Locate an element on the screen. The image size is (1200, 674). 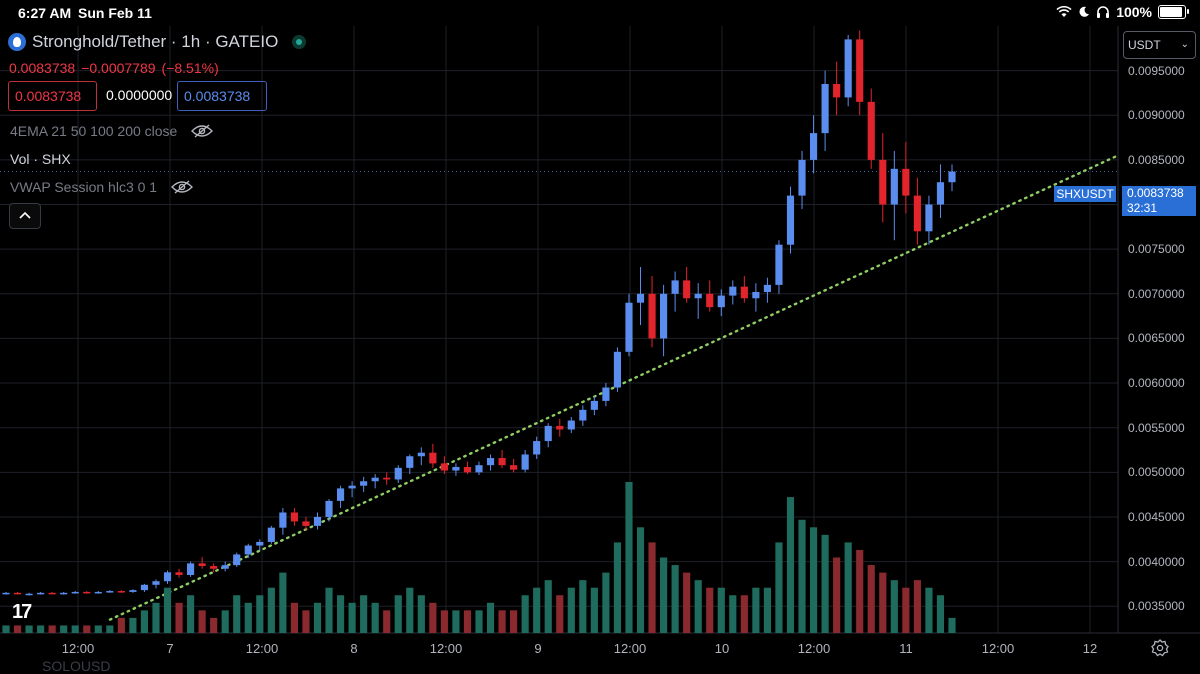
battery-icon is located at coordinates (1173, 12).